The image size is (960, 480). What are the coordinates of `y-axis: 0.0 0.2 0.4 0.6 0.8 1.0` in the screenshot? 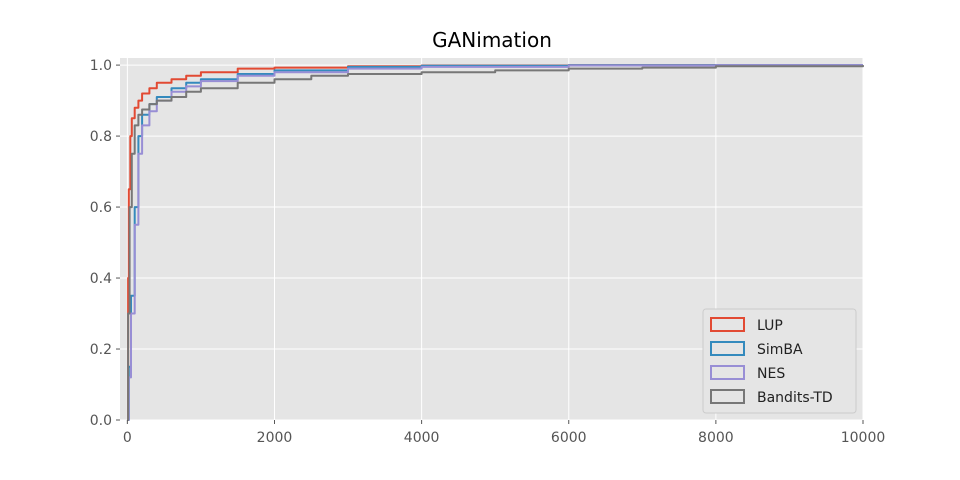 It's located at (105, 243).